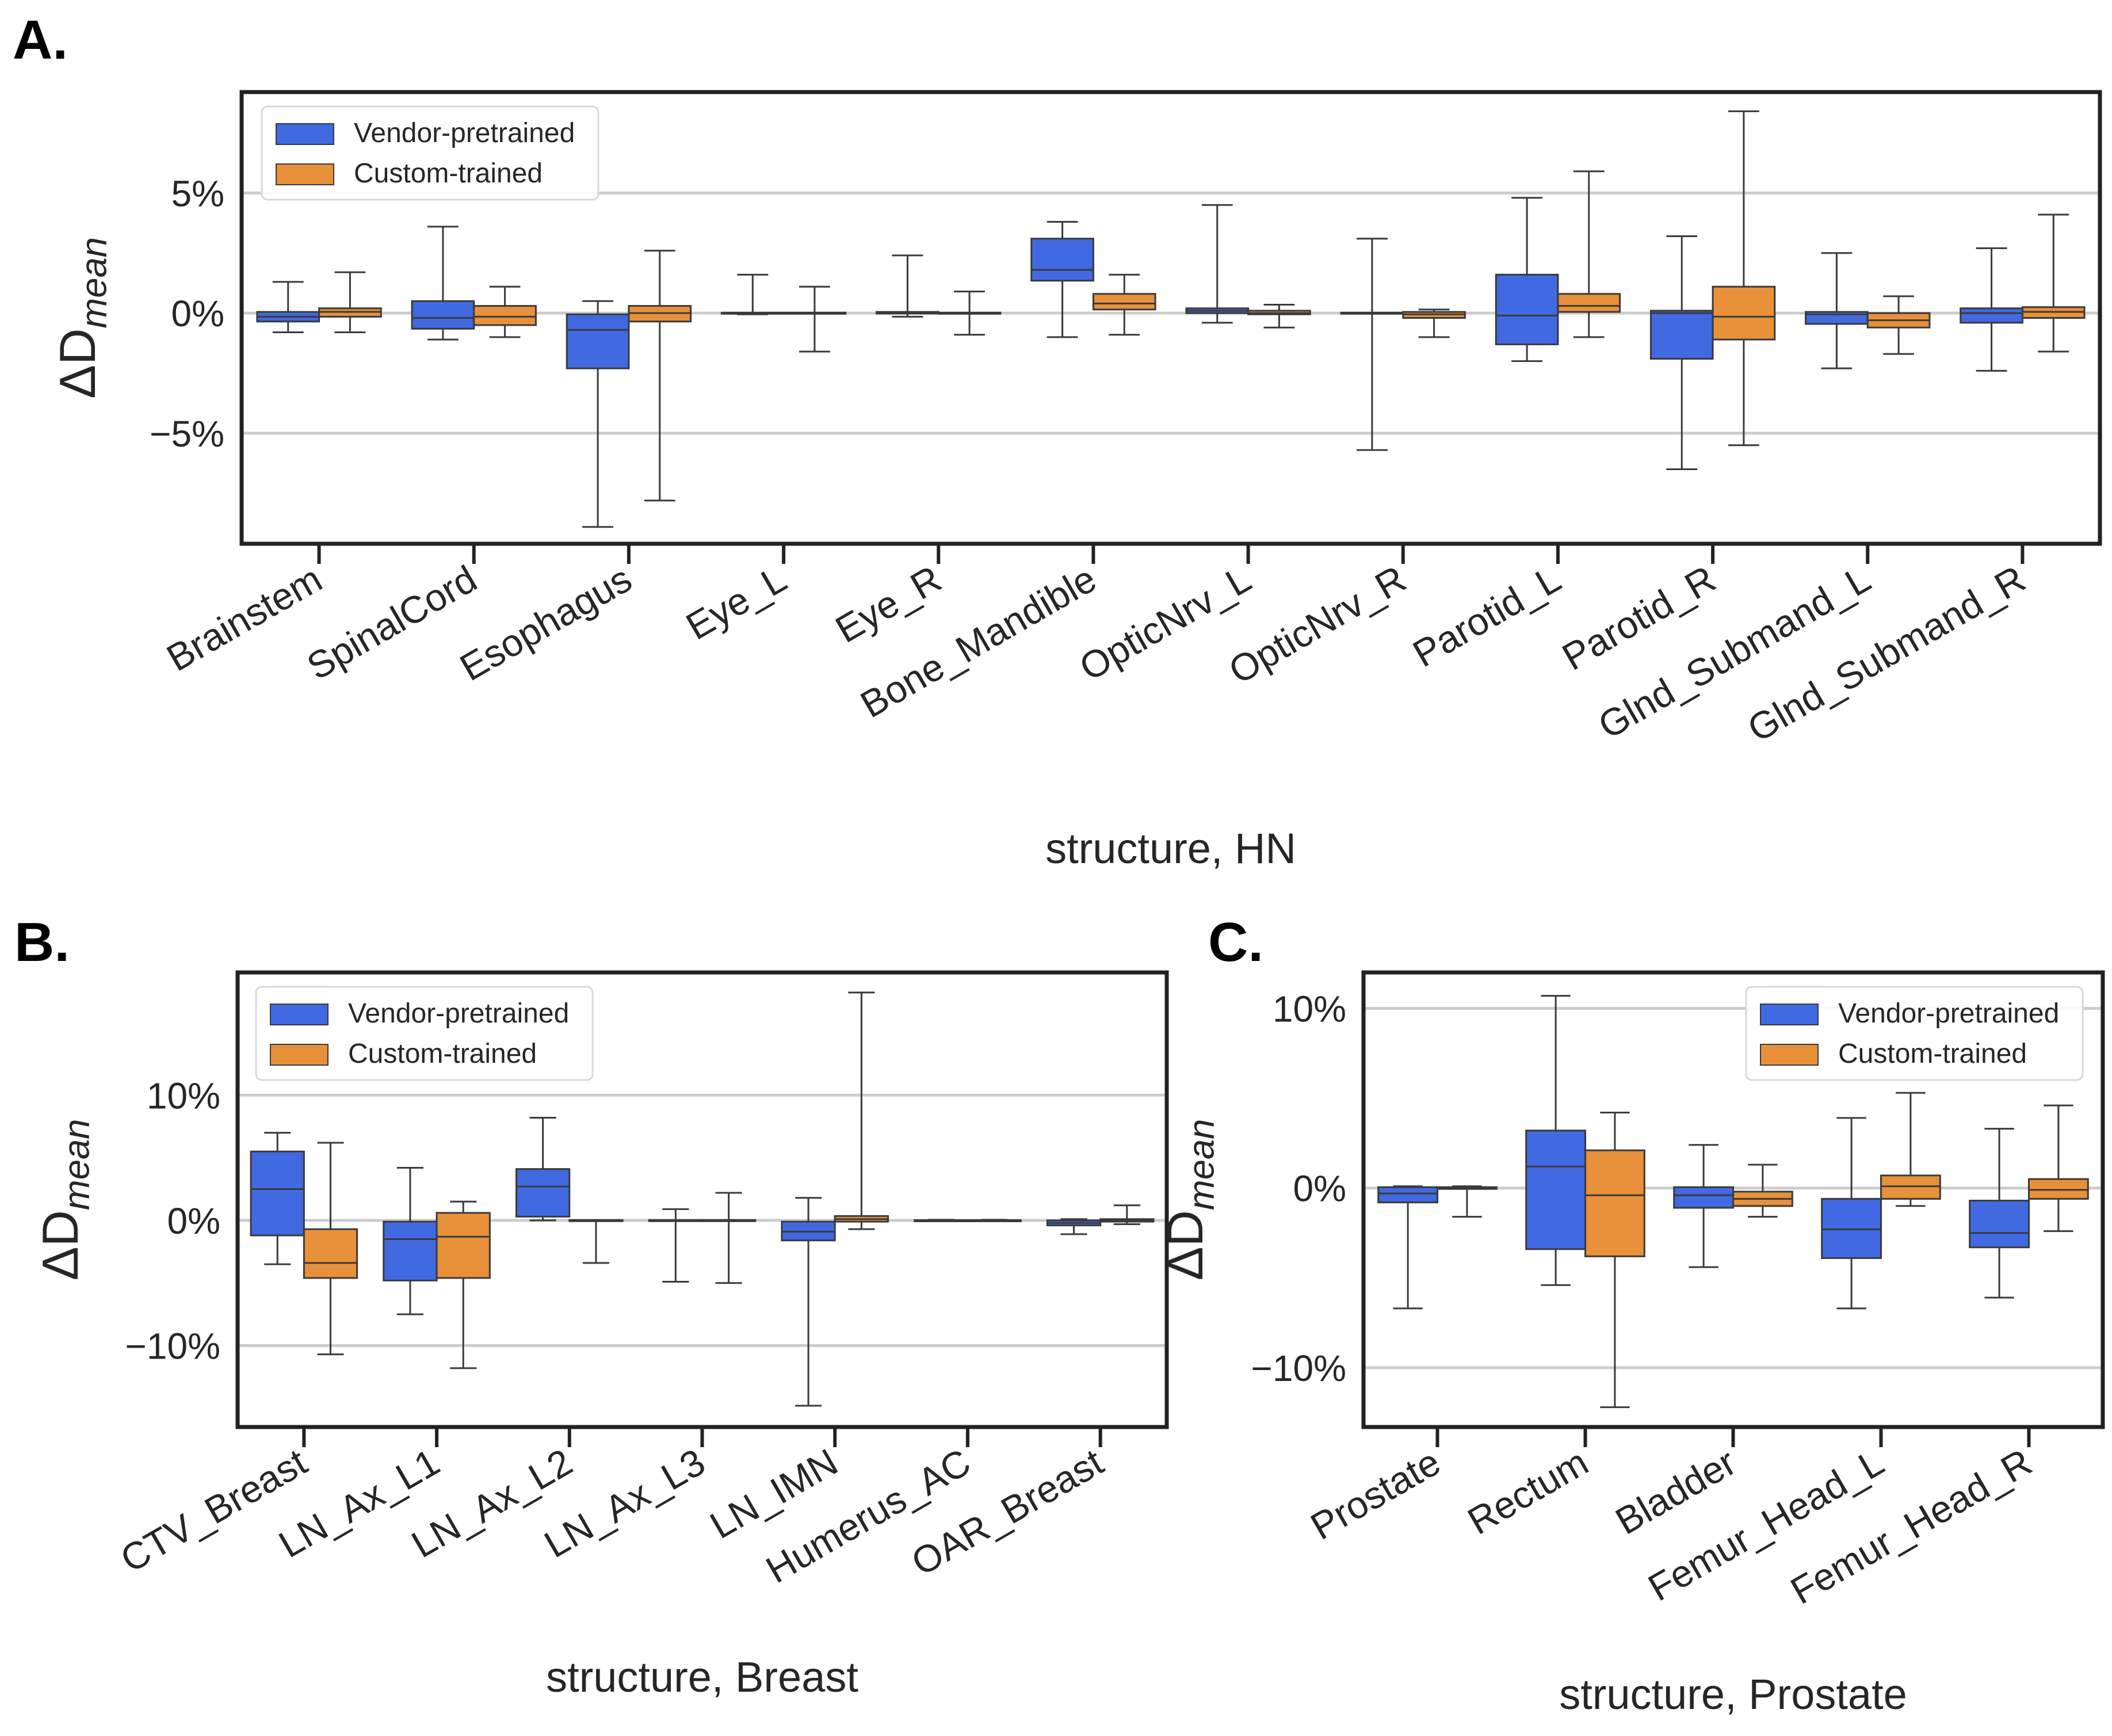  Describe the element at coordinates (1911, 1526) in the screenshot. I see `x-tick-label: Femur_Head_R` at that location.